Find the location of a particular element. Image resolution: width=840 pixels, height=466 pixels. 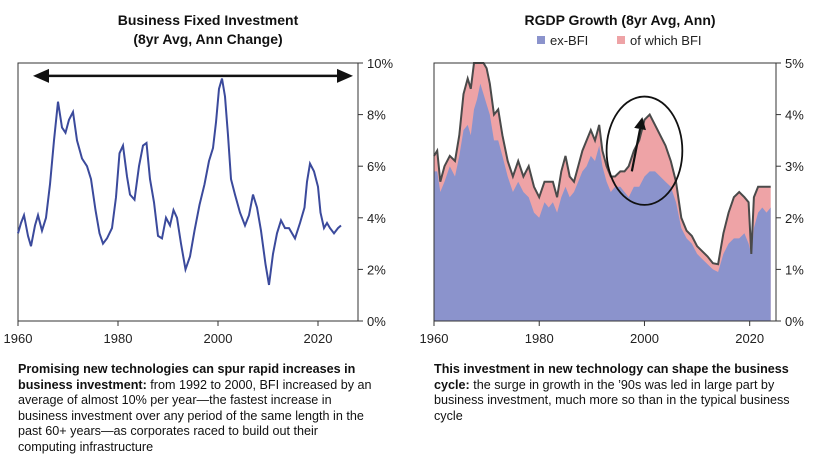

right-x-axis: 1960 1980 2000 2020 is located at coordinates (592, 333).